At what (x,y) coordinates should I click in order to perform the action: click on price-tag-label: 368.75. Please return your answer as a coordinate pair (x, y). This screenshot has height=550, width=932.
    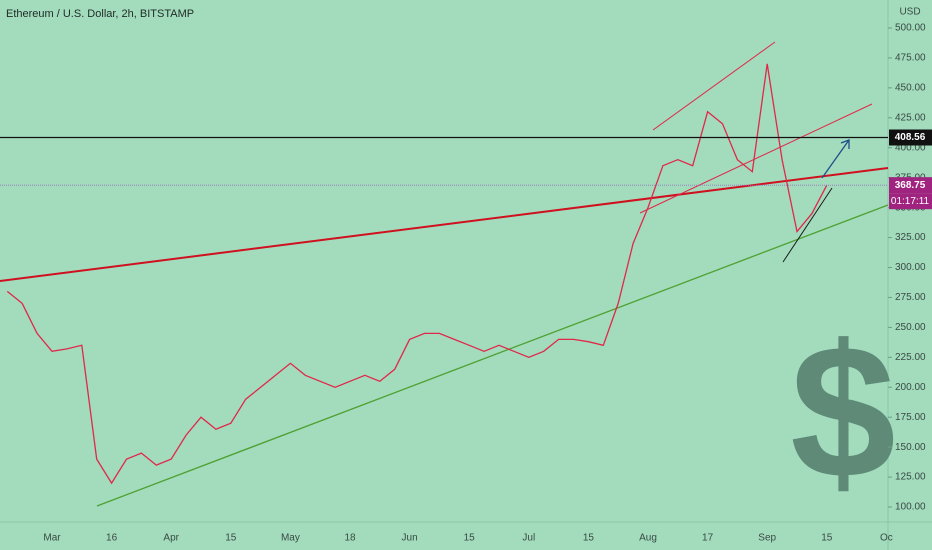
    Looking at the image, I should click on (910, 185).